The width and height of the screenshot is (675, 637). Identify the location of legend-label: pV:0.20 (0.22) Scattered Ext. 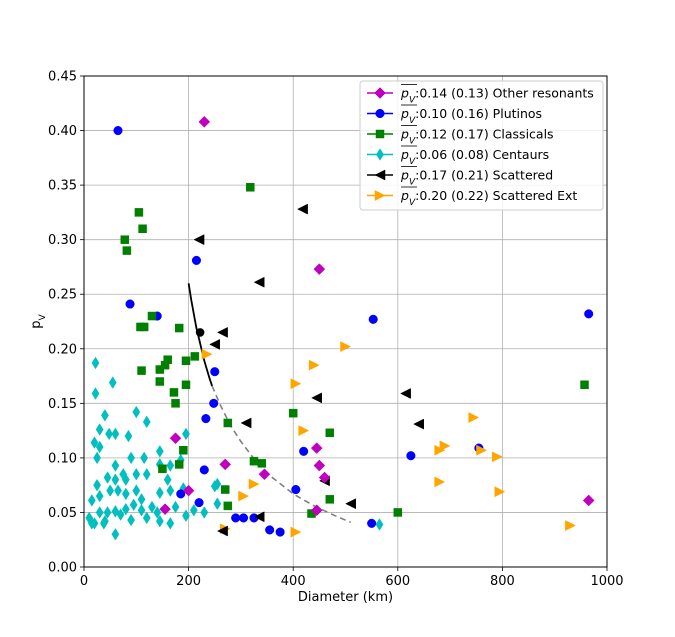
(488, 198).